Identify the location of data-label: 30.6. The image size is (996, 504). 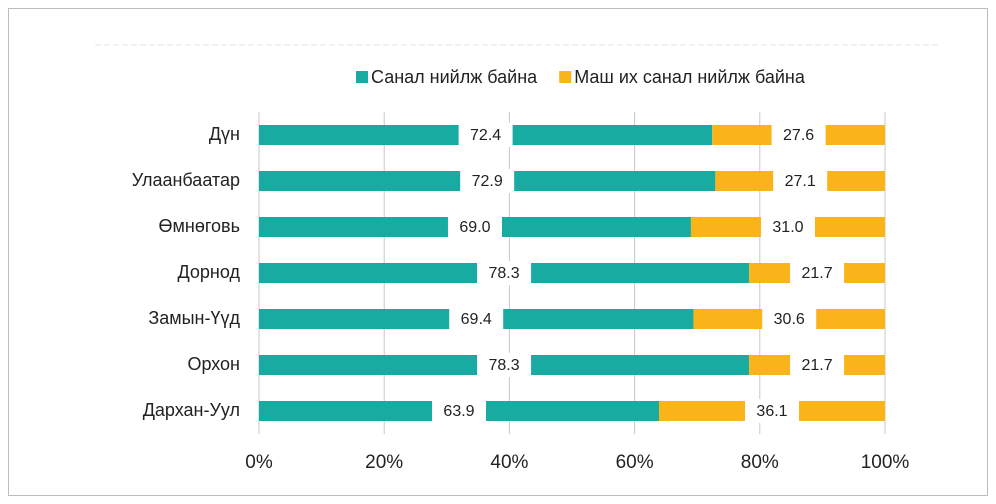
(789, 319).